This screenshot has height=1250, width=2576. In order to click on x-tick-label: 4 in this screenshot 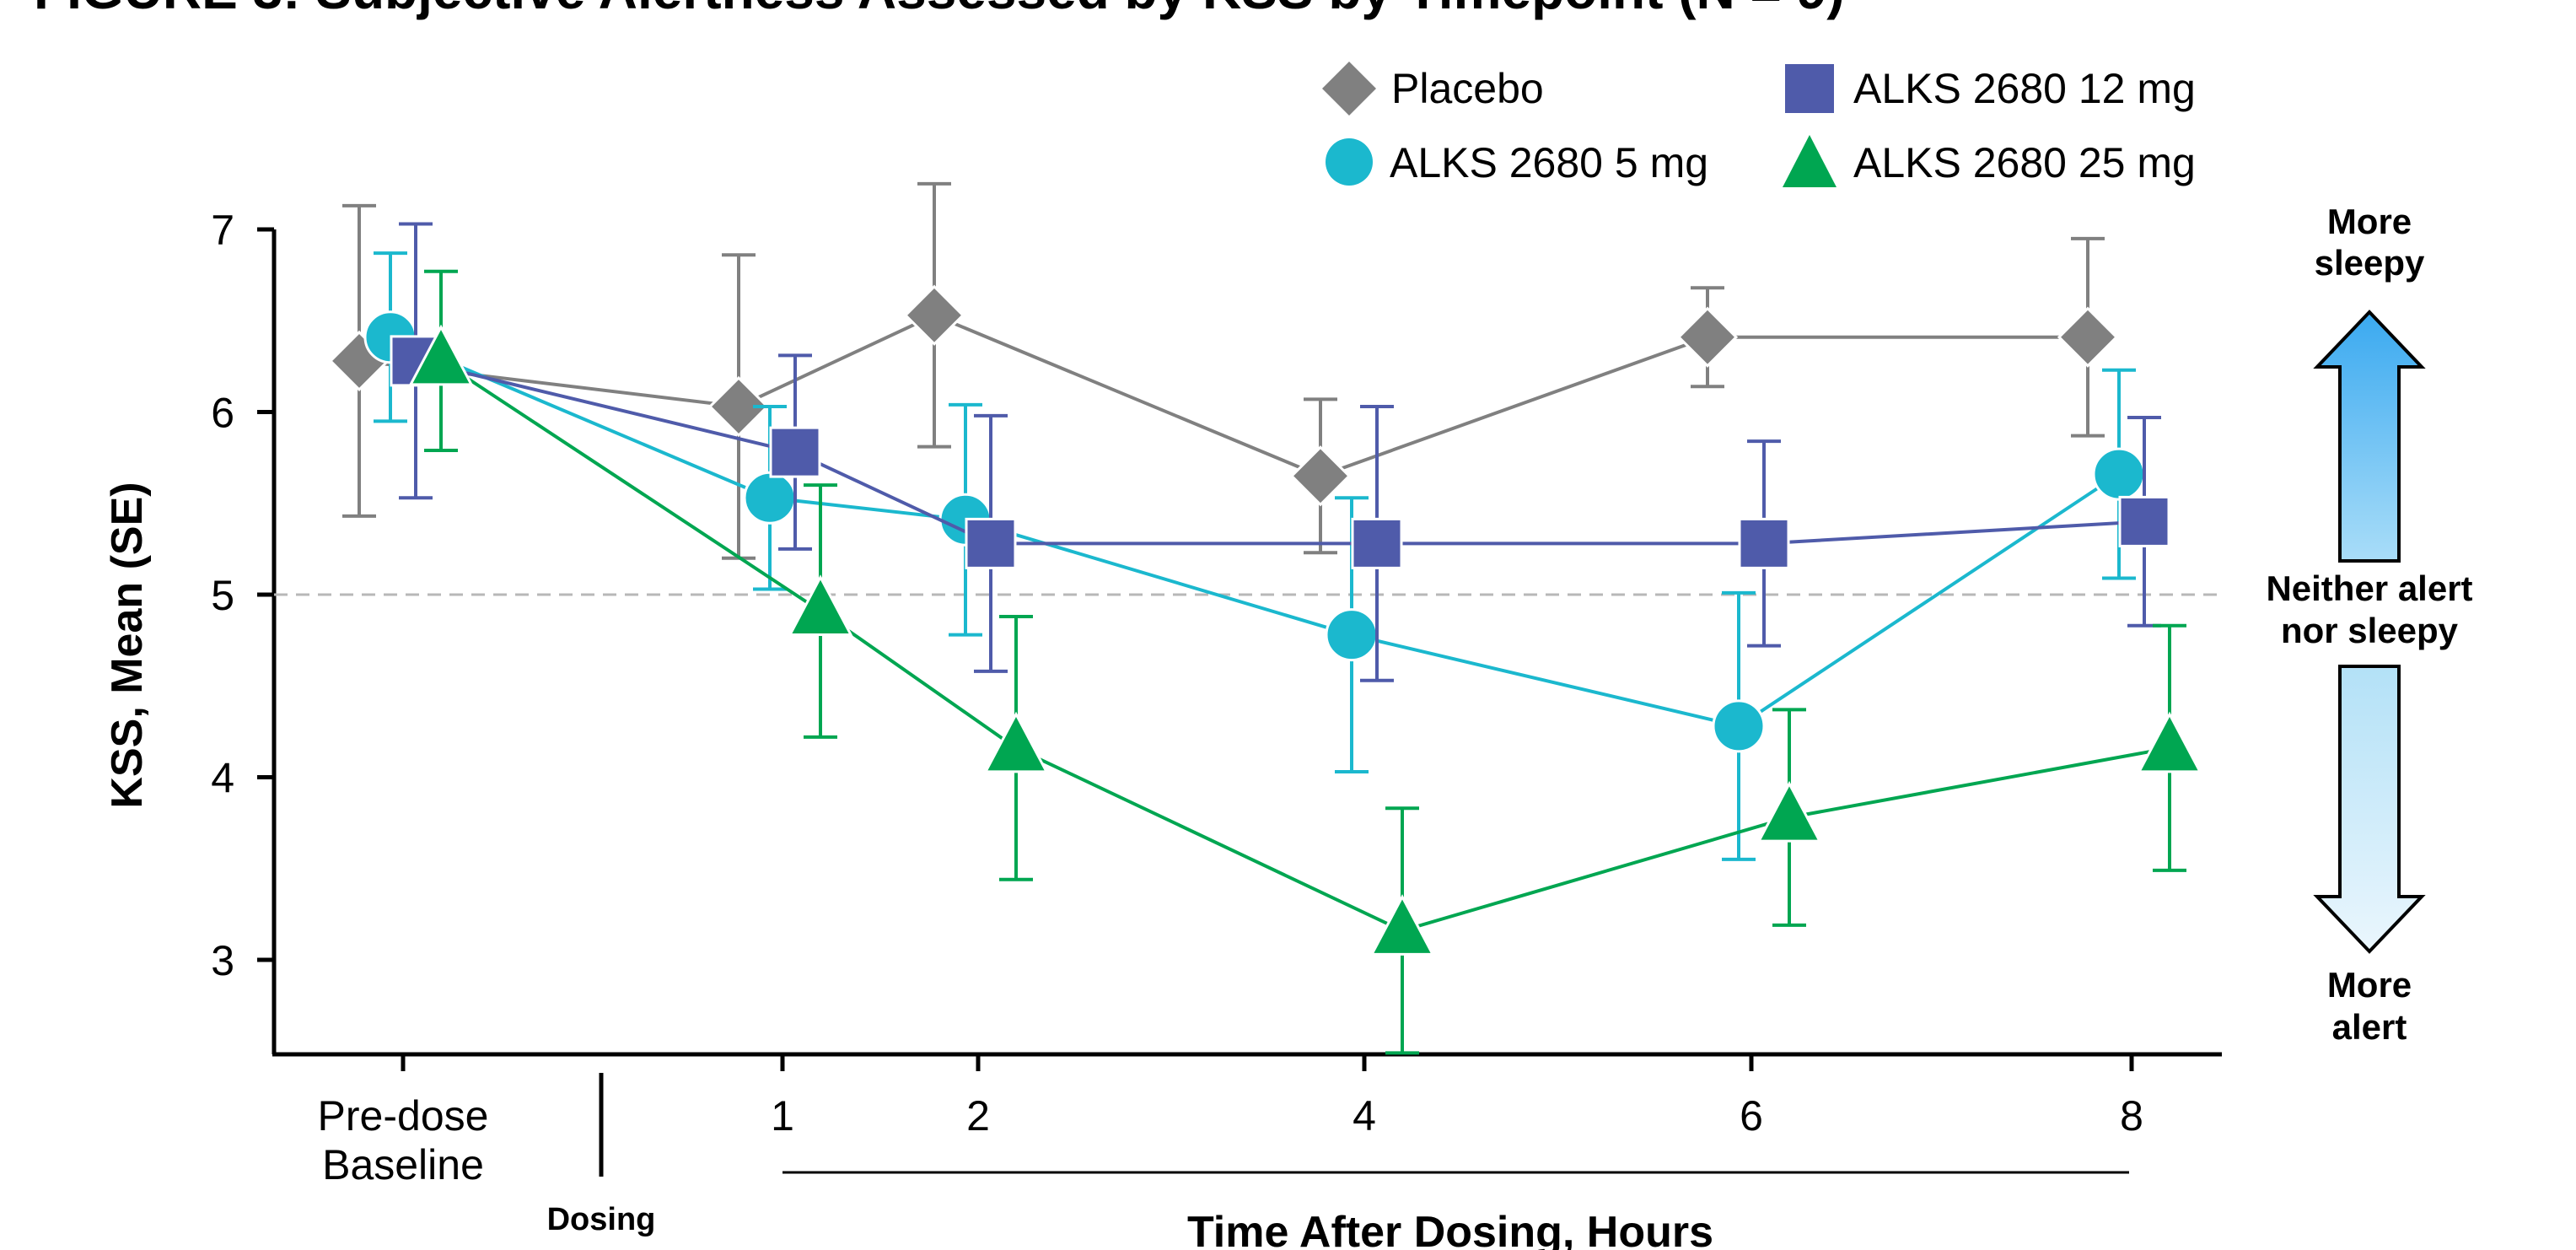, I will do `click(1364, 1116)`.